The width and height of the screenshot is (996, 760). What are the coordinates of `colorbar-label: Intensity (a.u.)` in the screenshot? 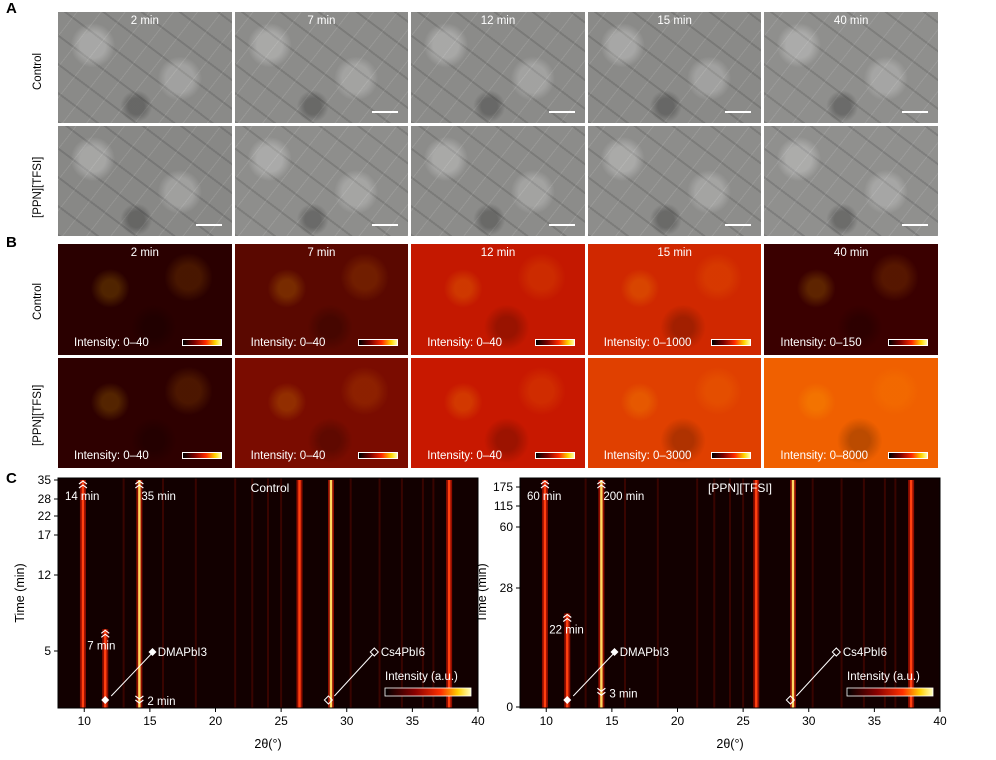 It's located at (421, 677).